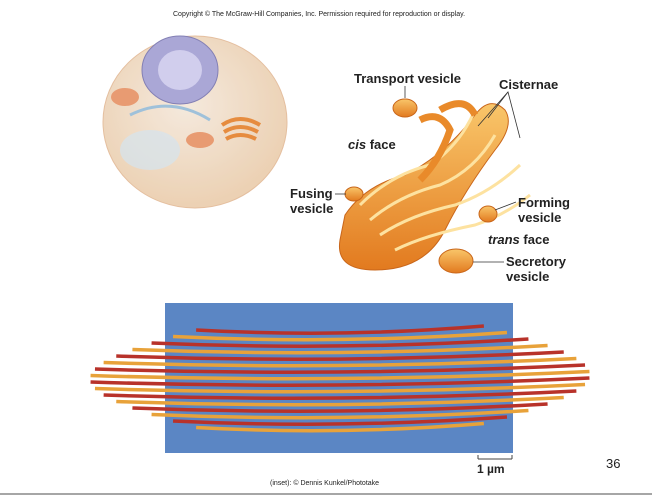 This screenshot has width=652, height=497. I want to click on label: Forming vesicle, so click(544, 210).